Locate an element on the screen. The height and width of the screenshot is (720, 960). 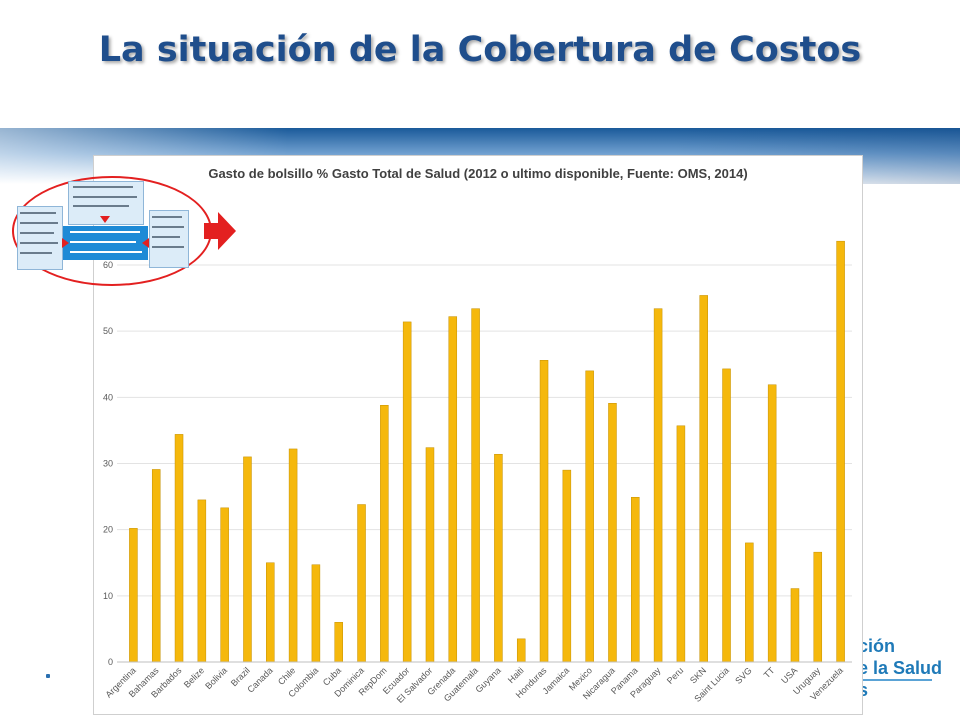
brand-underline is located at coordinates (892, 680).